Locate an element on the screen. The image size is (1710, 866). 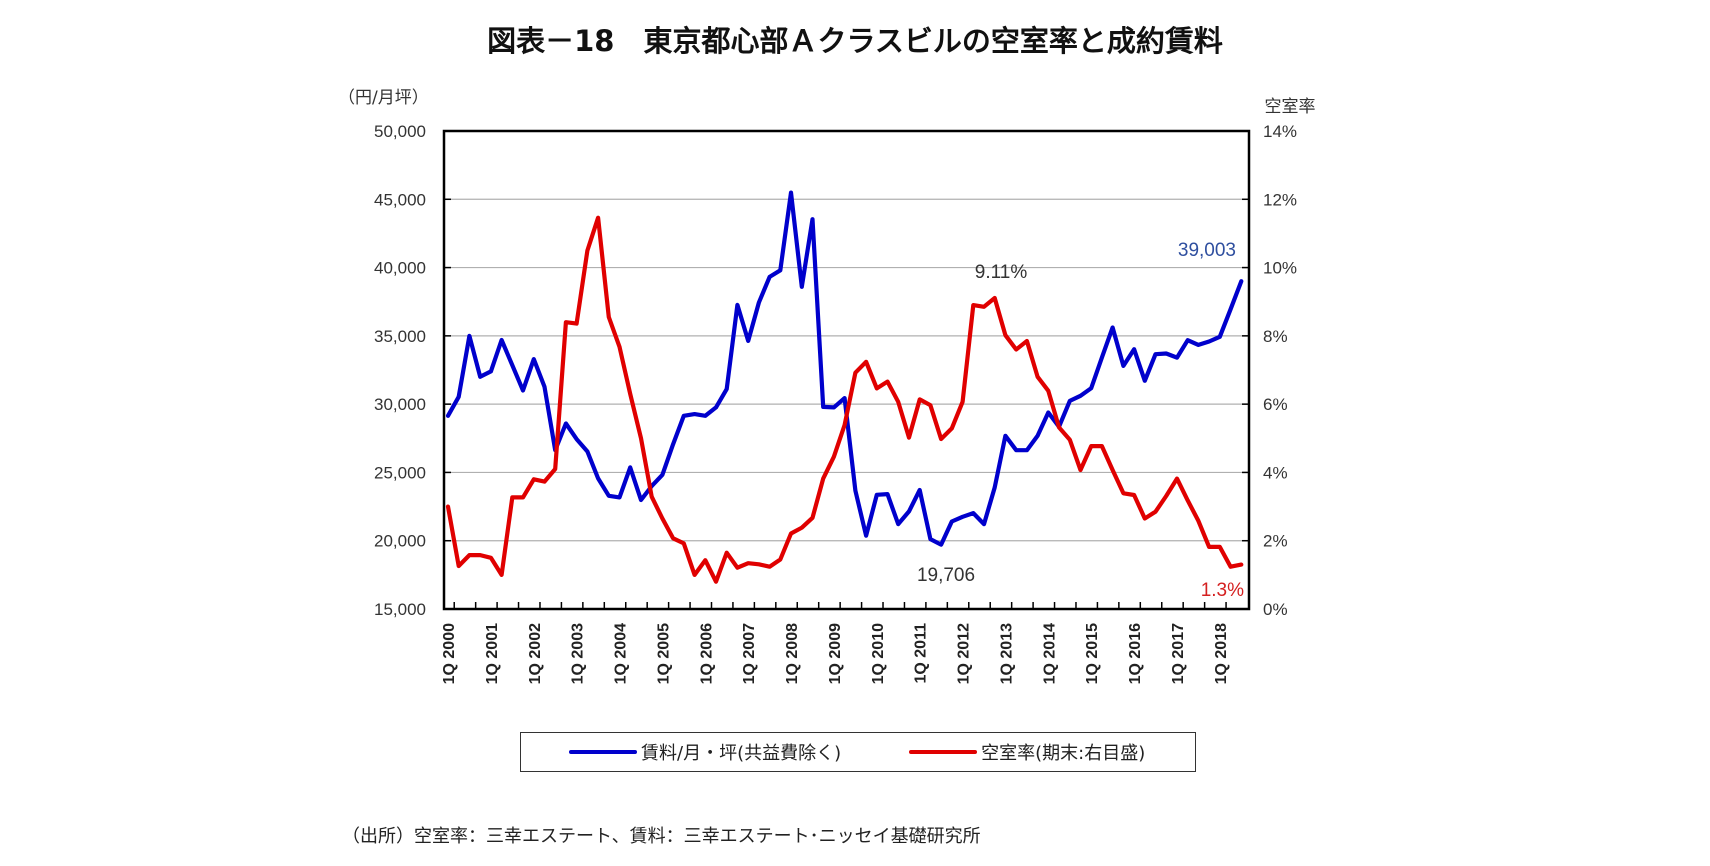
left-tick-label: 15,000 is located at coordinates (400, 609).